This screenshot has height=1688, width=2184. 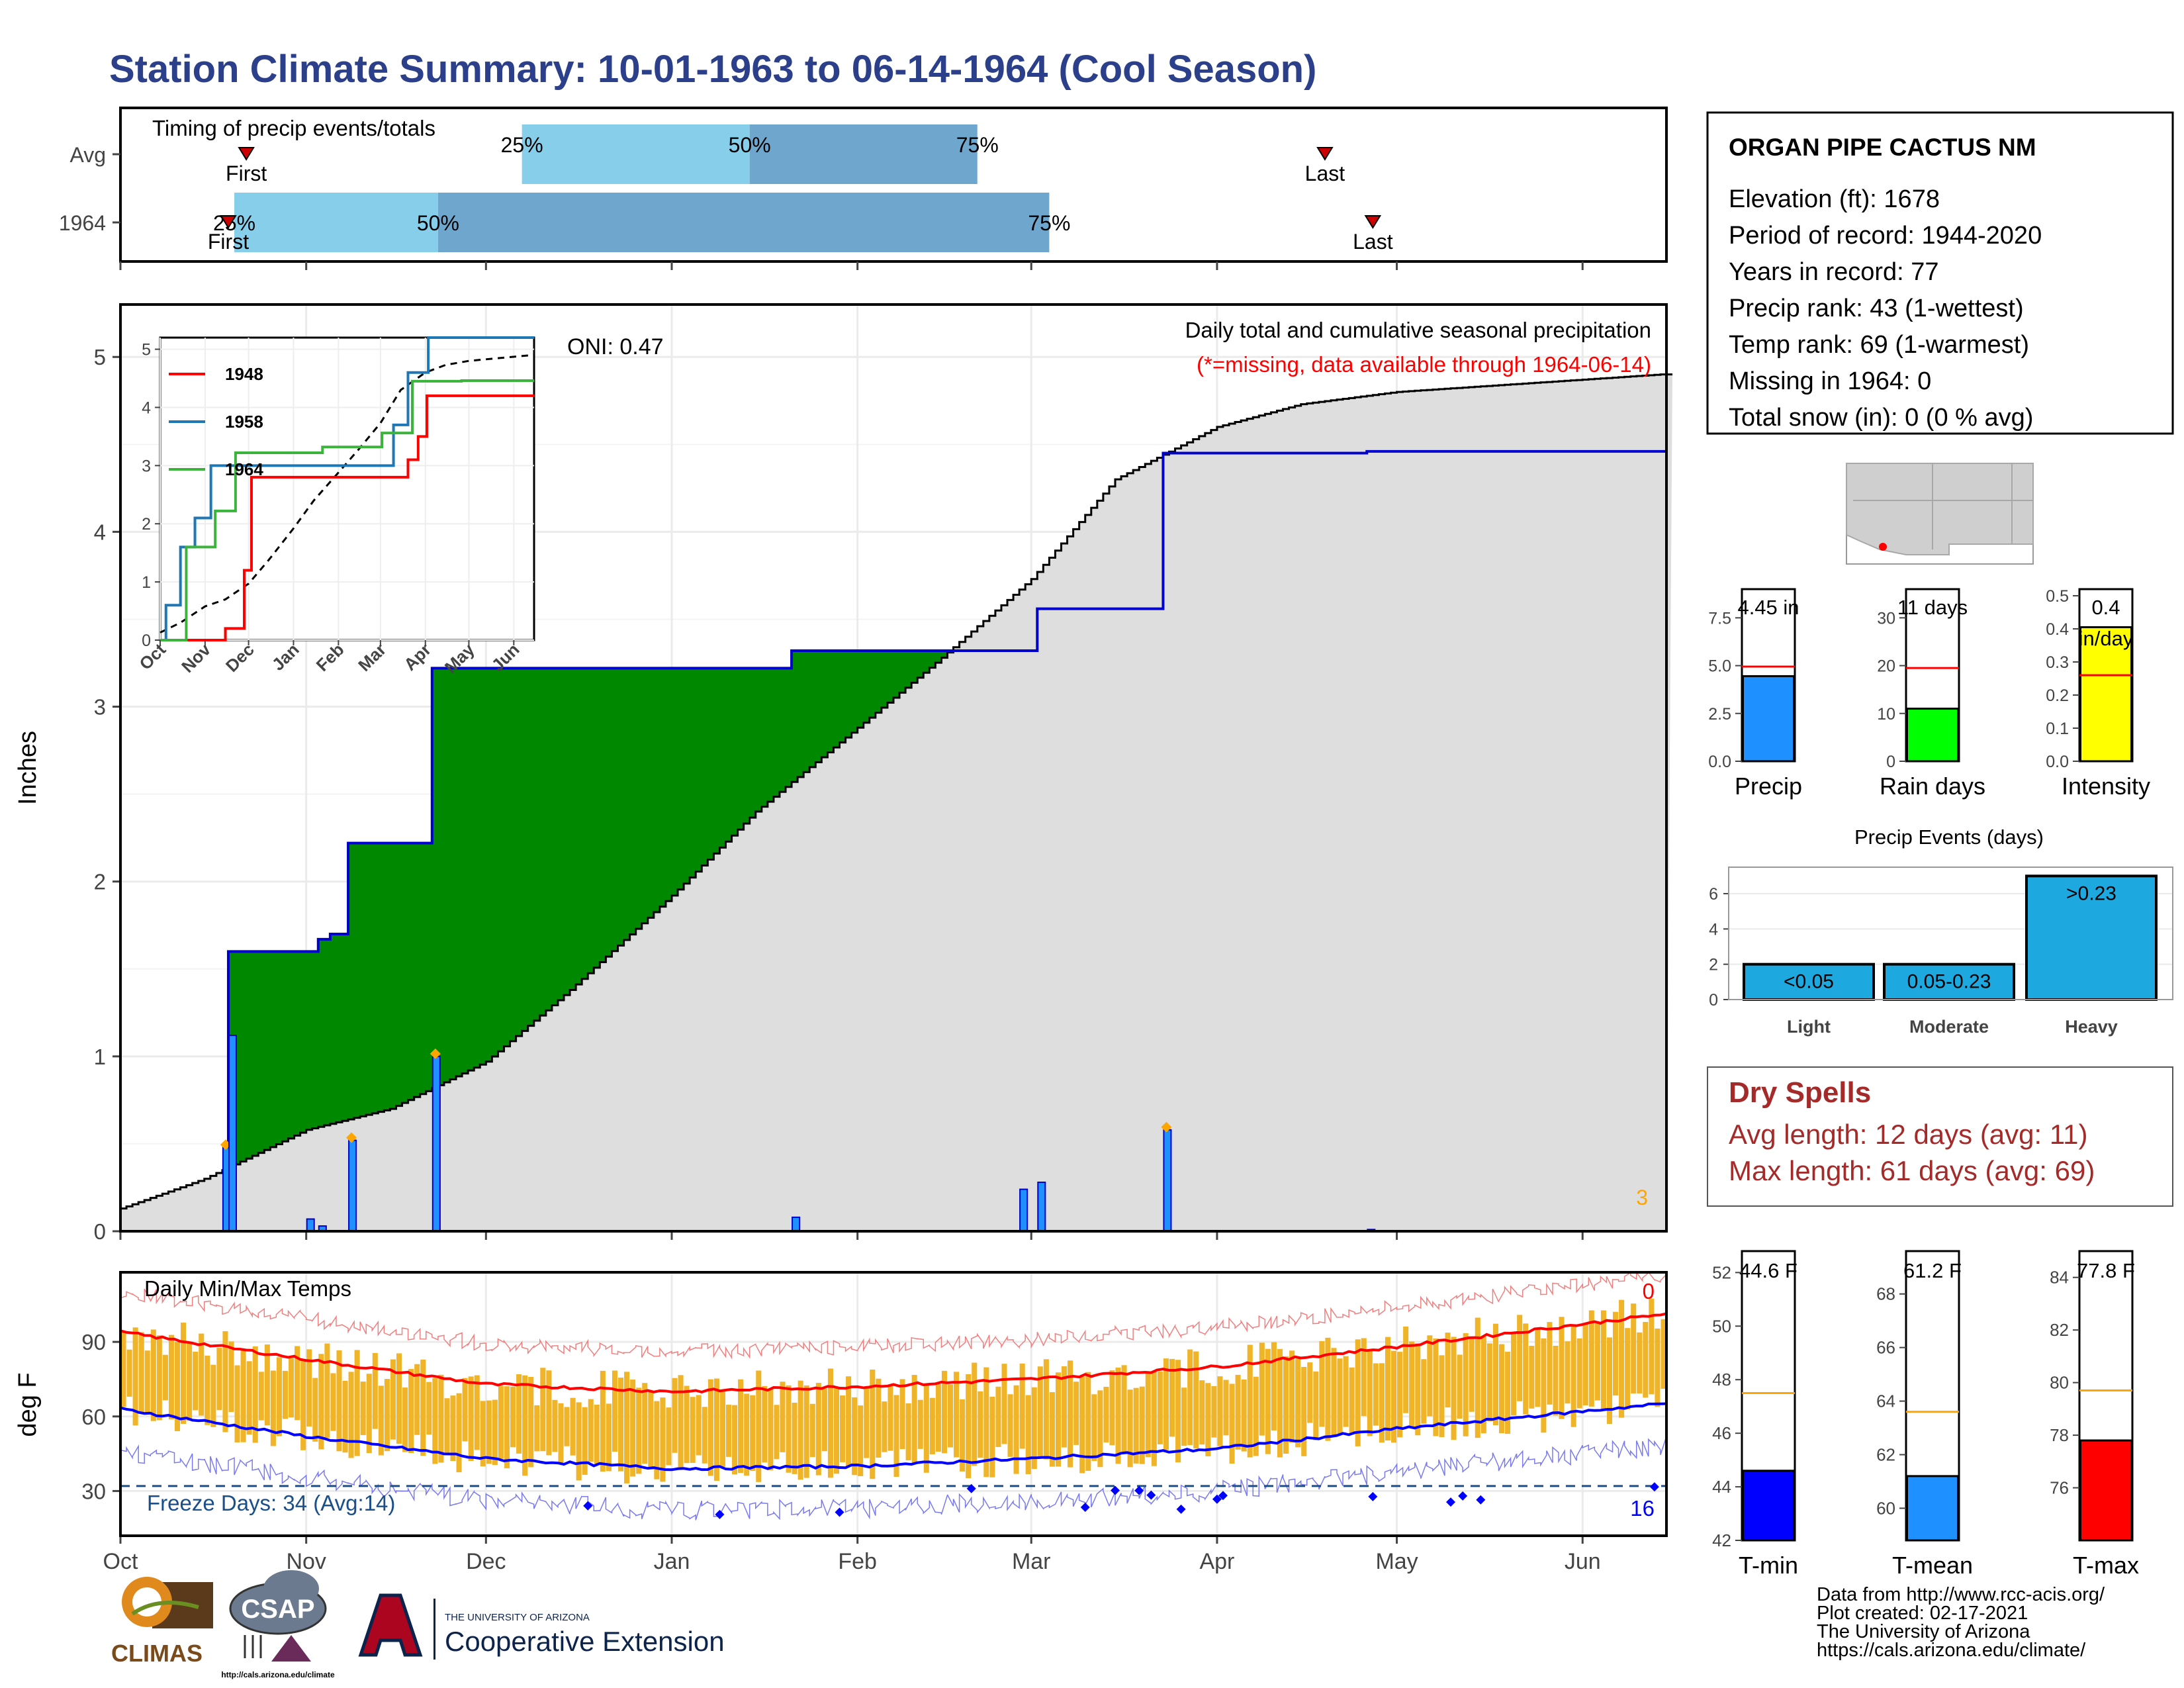 What do you see at coordinates (100, 532) in the screenshot?
I see `main-ytick-label: 4` at bounding box center [100, 532].